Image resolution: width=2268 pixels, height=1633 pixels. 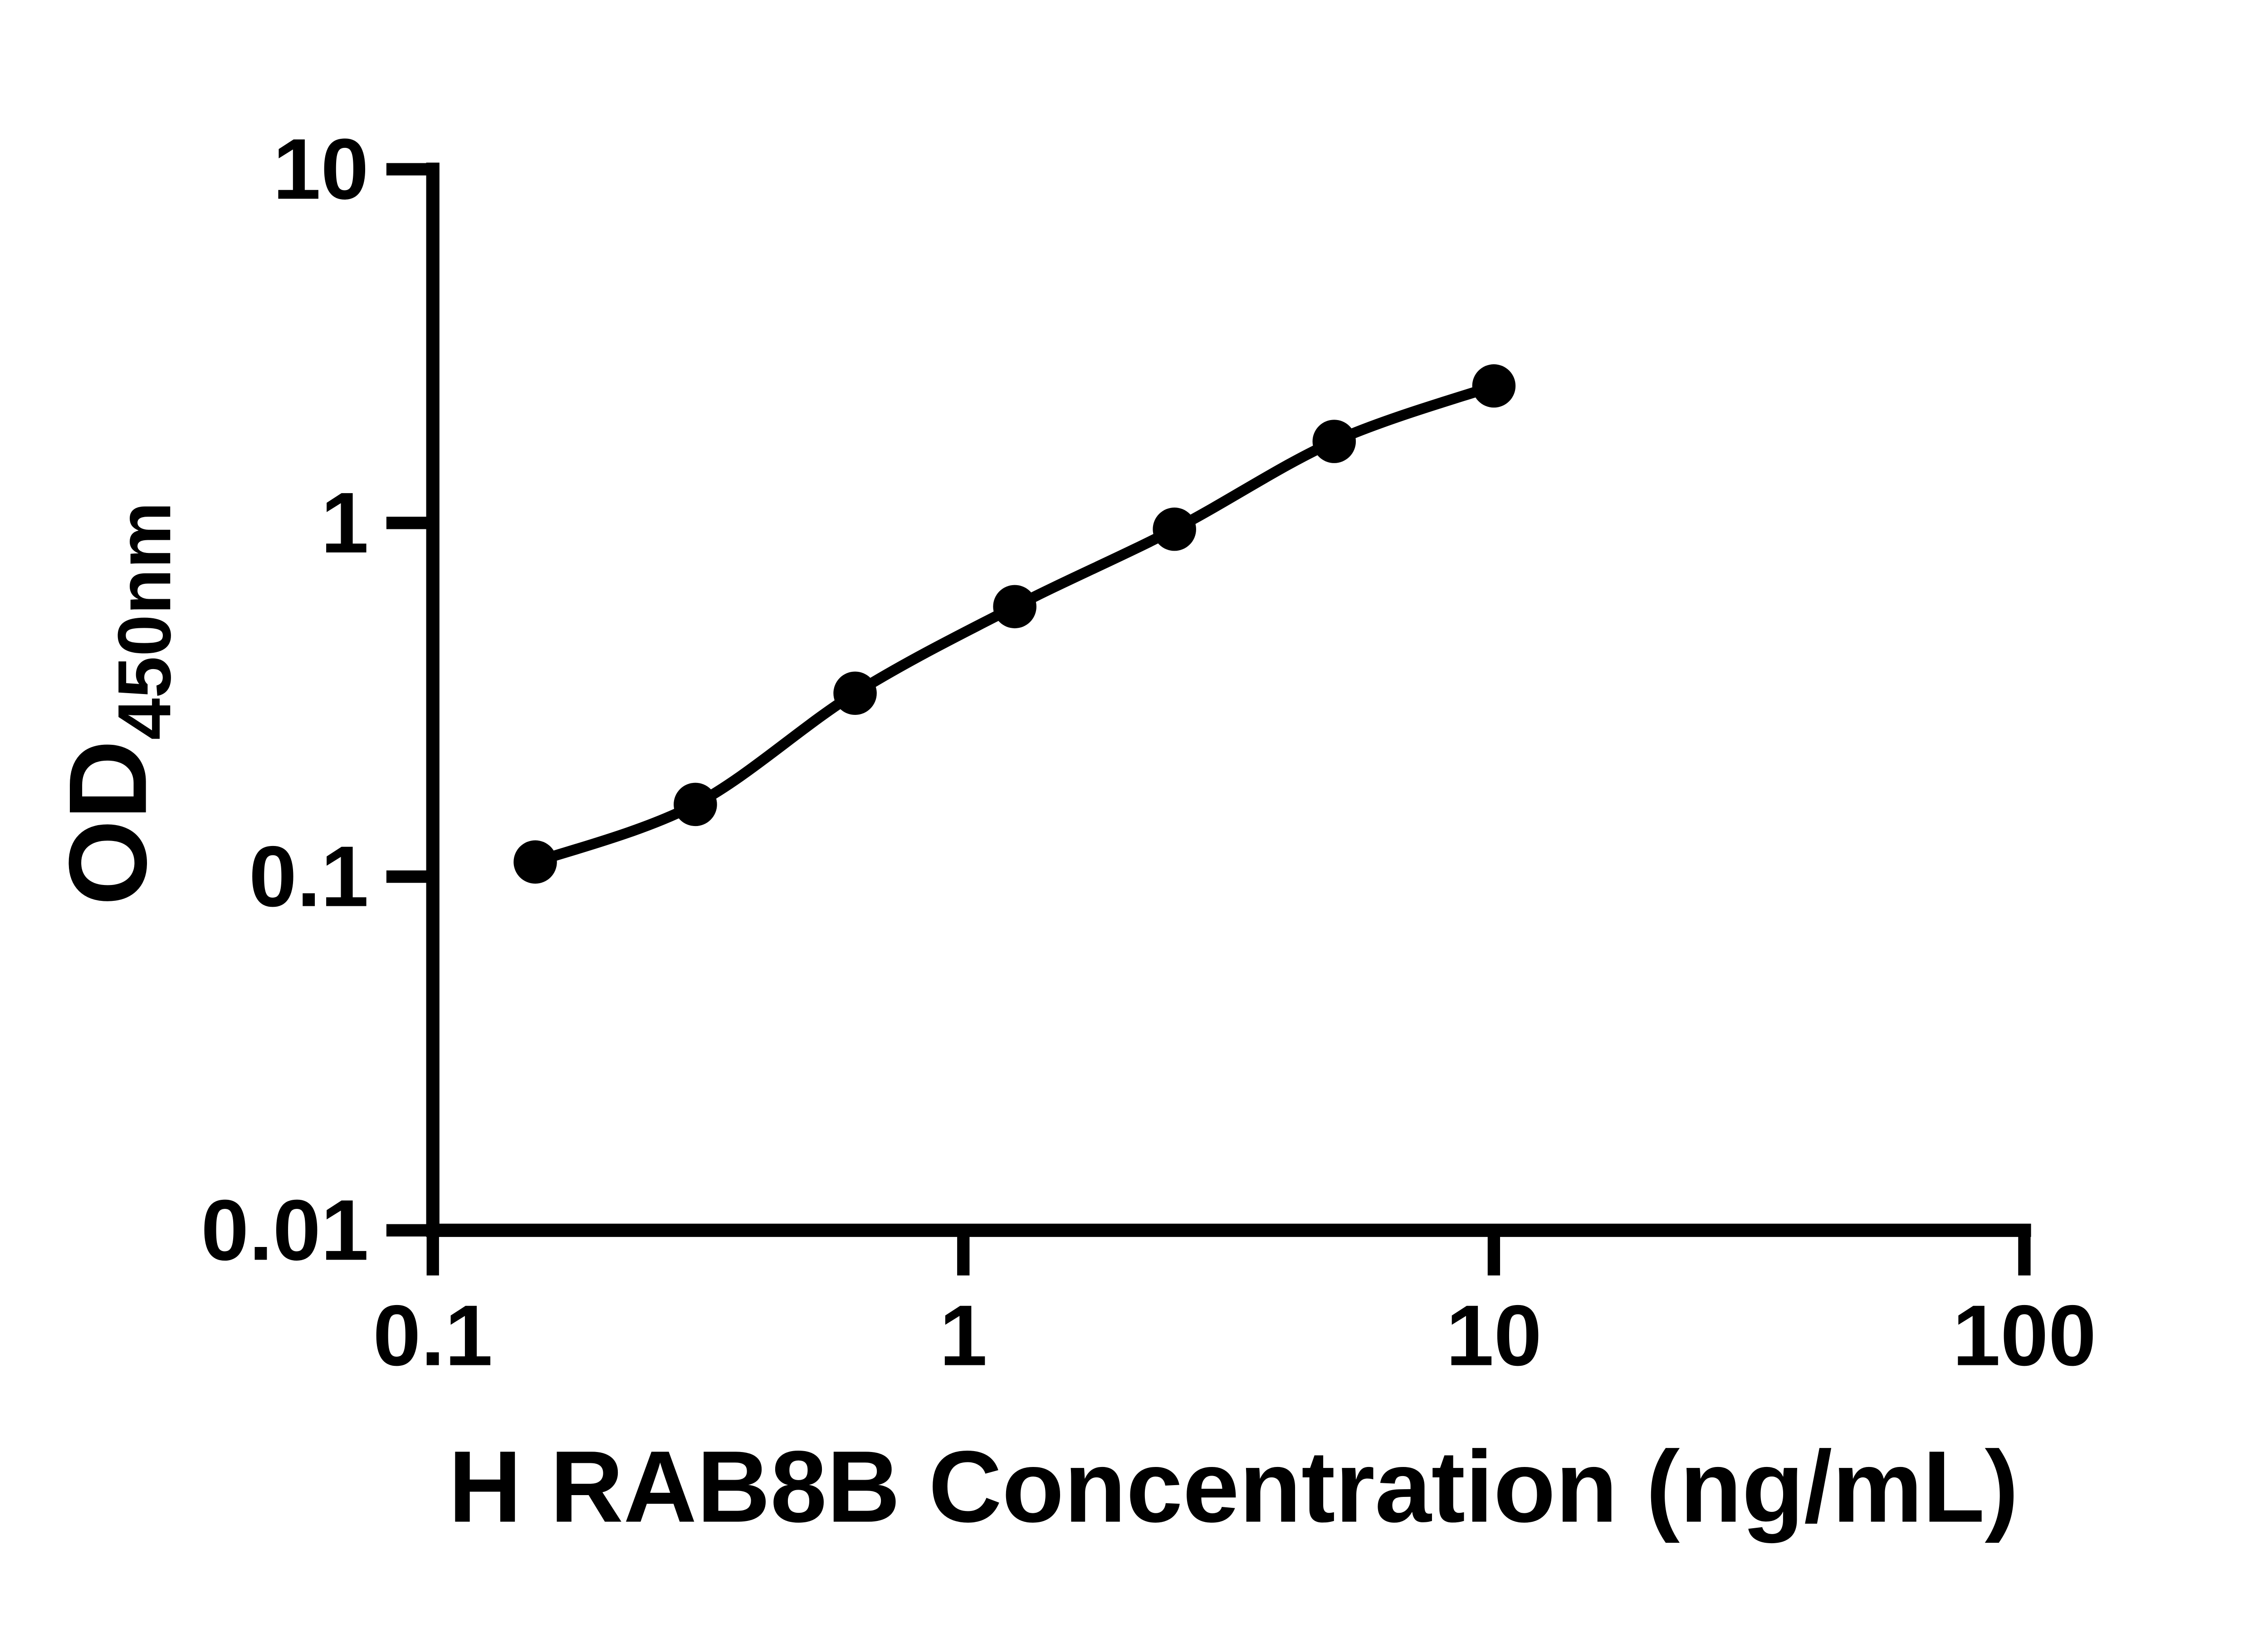 I want to click on y-axis-title-main: OD, so click(x=108, y=822).